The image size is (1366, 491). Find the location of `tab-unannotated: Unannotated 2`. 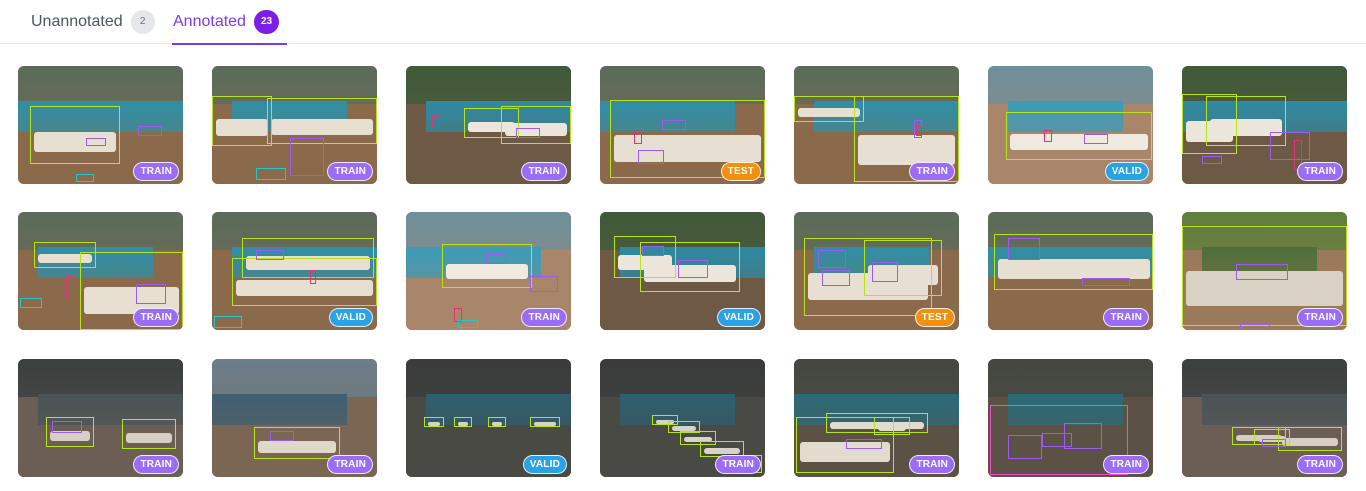

tab-unannotated: Unannotated 2 is located at coordinates (93, 21).